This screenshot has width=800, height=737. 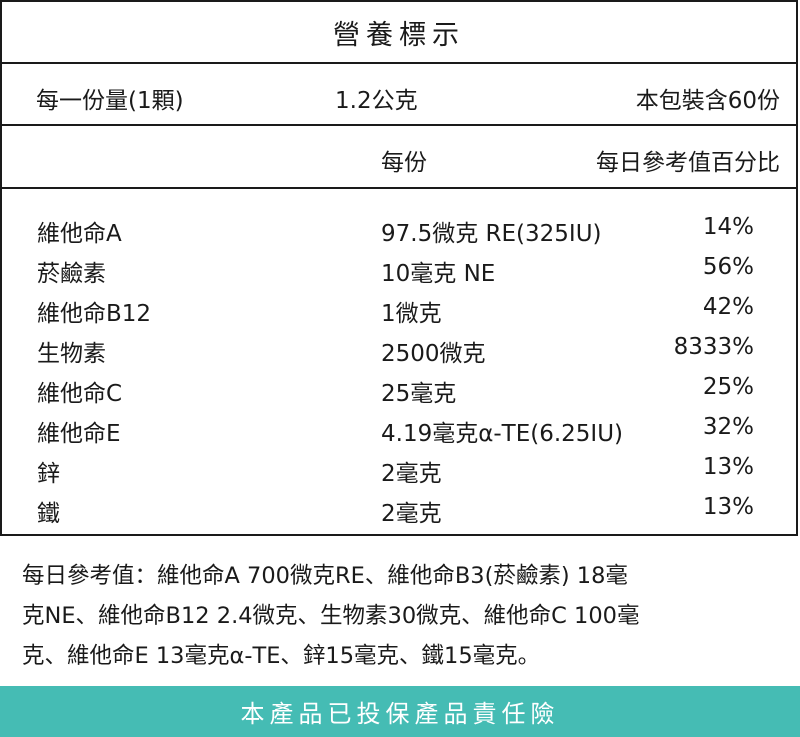 I want to click on serving-size-value: 1.2公克, so click(x=376, y=101).